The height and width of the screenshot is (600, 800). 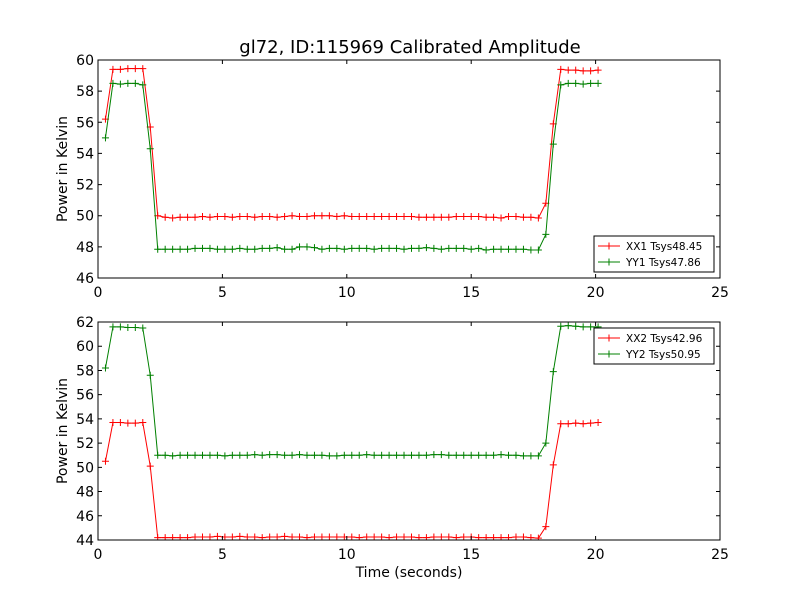 What do you see at coordinates (85, 541) in the screenshot?
I see `y-tick-label: 44` at bounding box center [85, 541].